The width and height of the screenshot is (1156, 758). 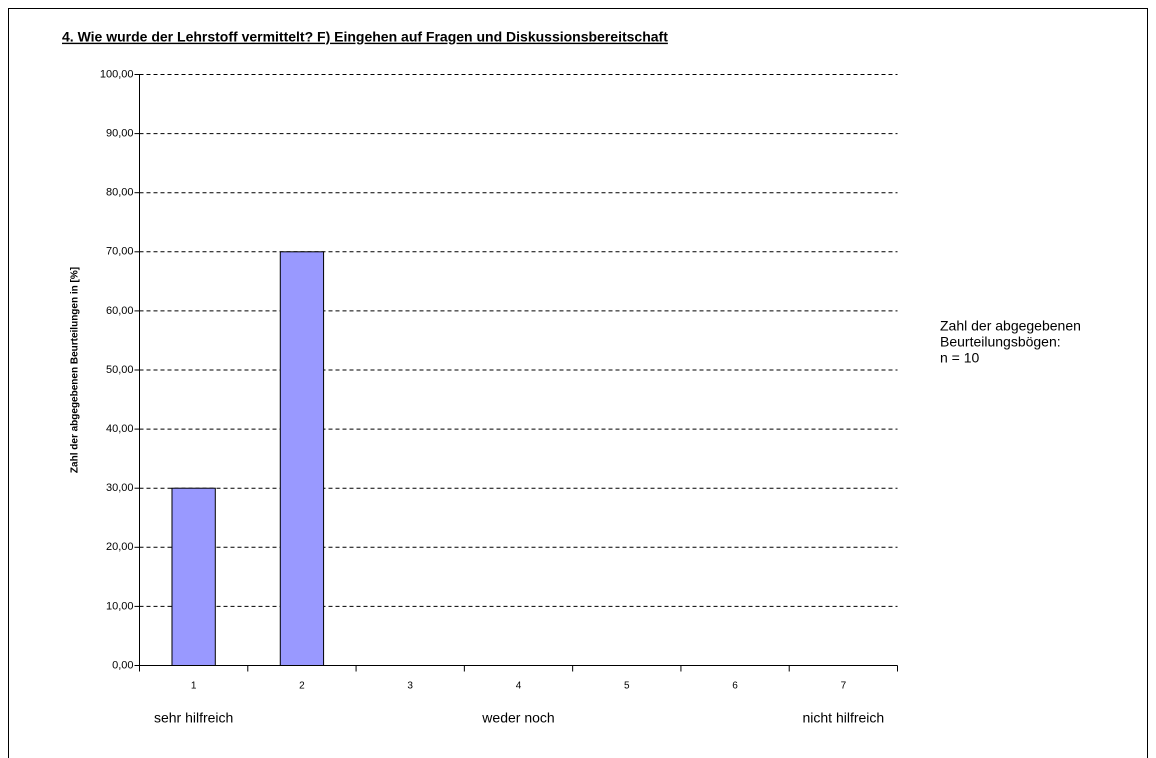 What do you see at coordinates (735, 686) in the screenshot?
I see `x-tick-label: 6` at bounding box center [735, 686].